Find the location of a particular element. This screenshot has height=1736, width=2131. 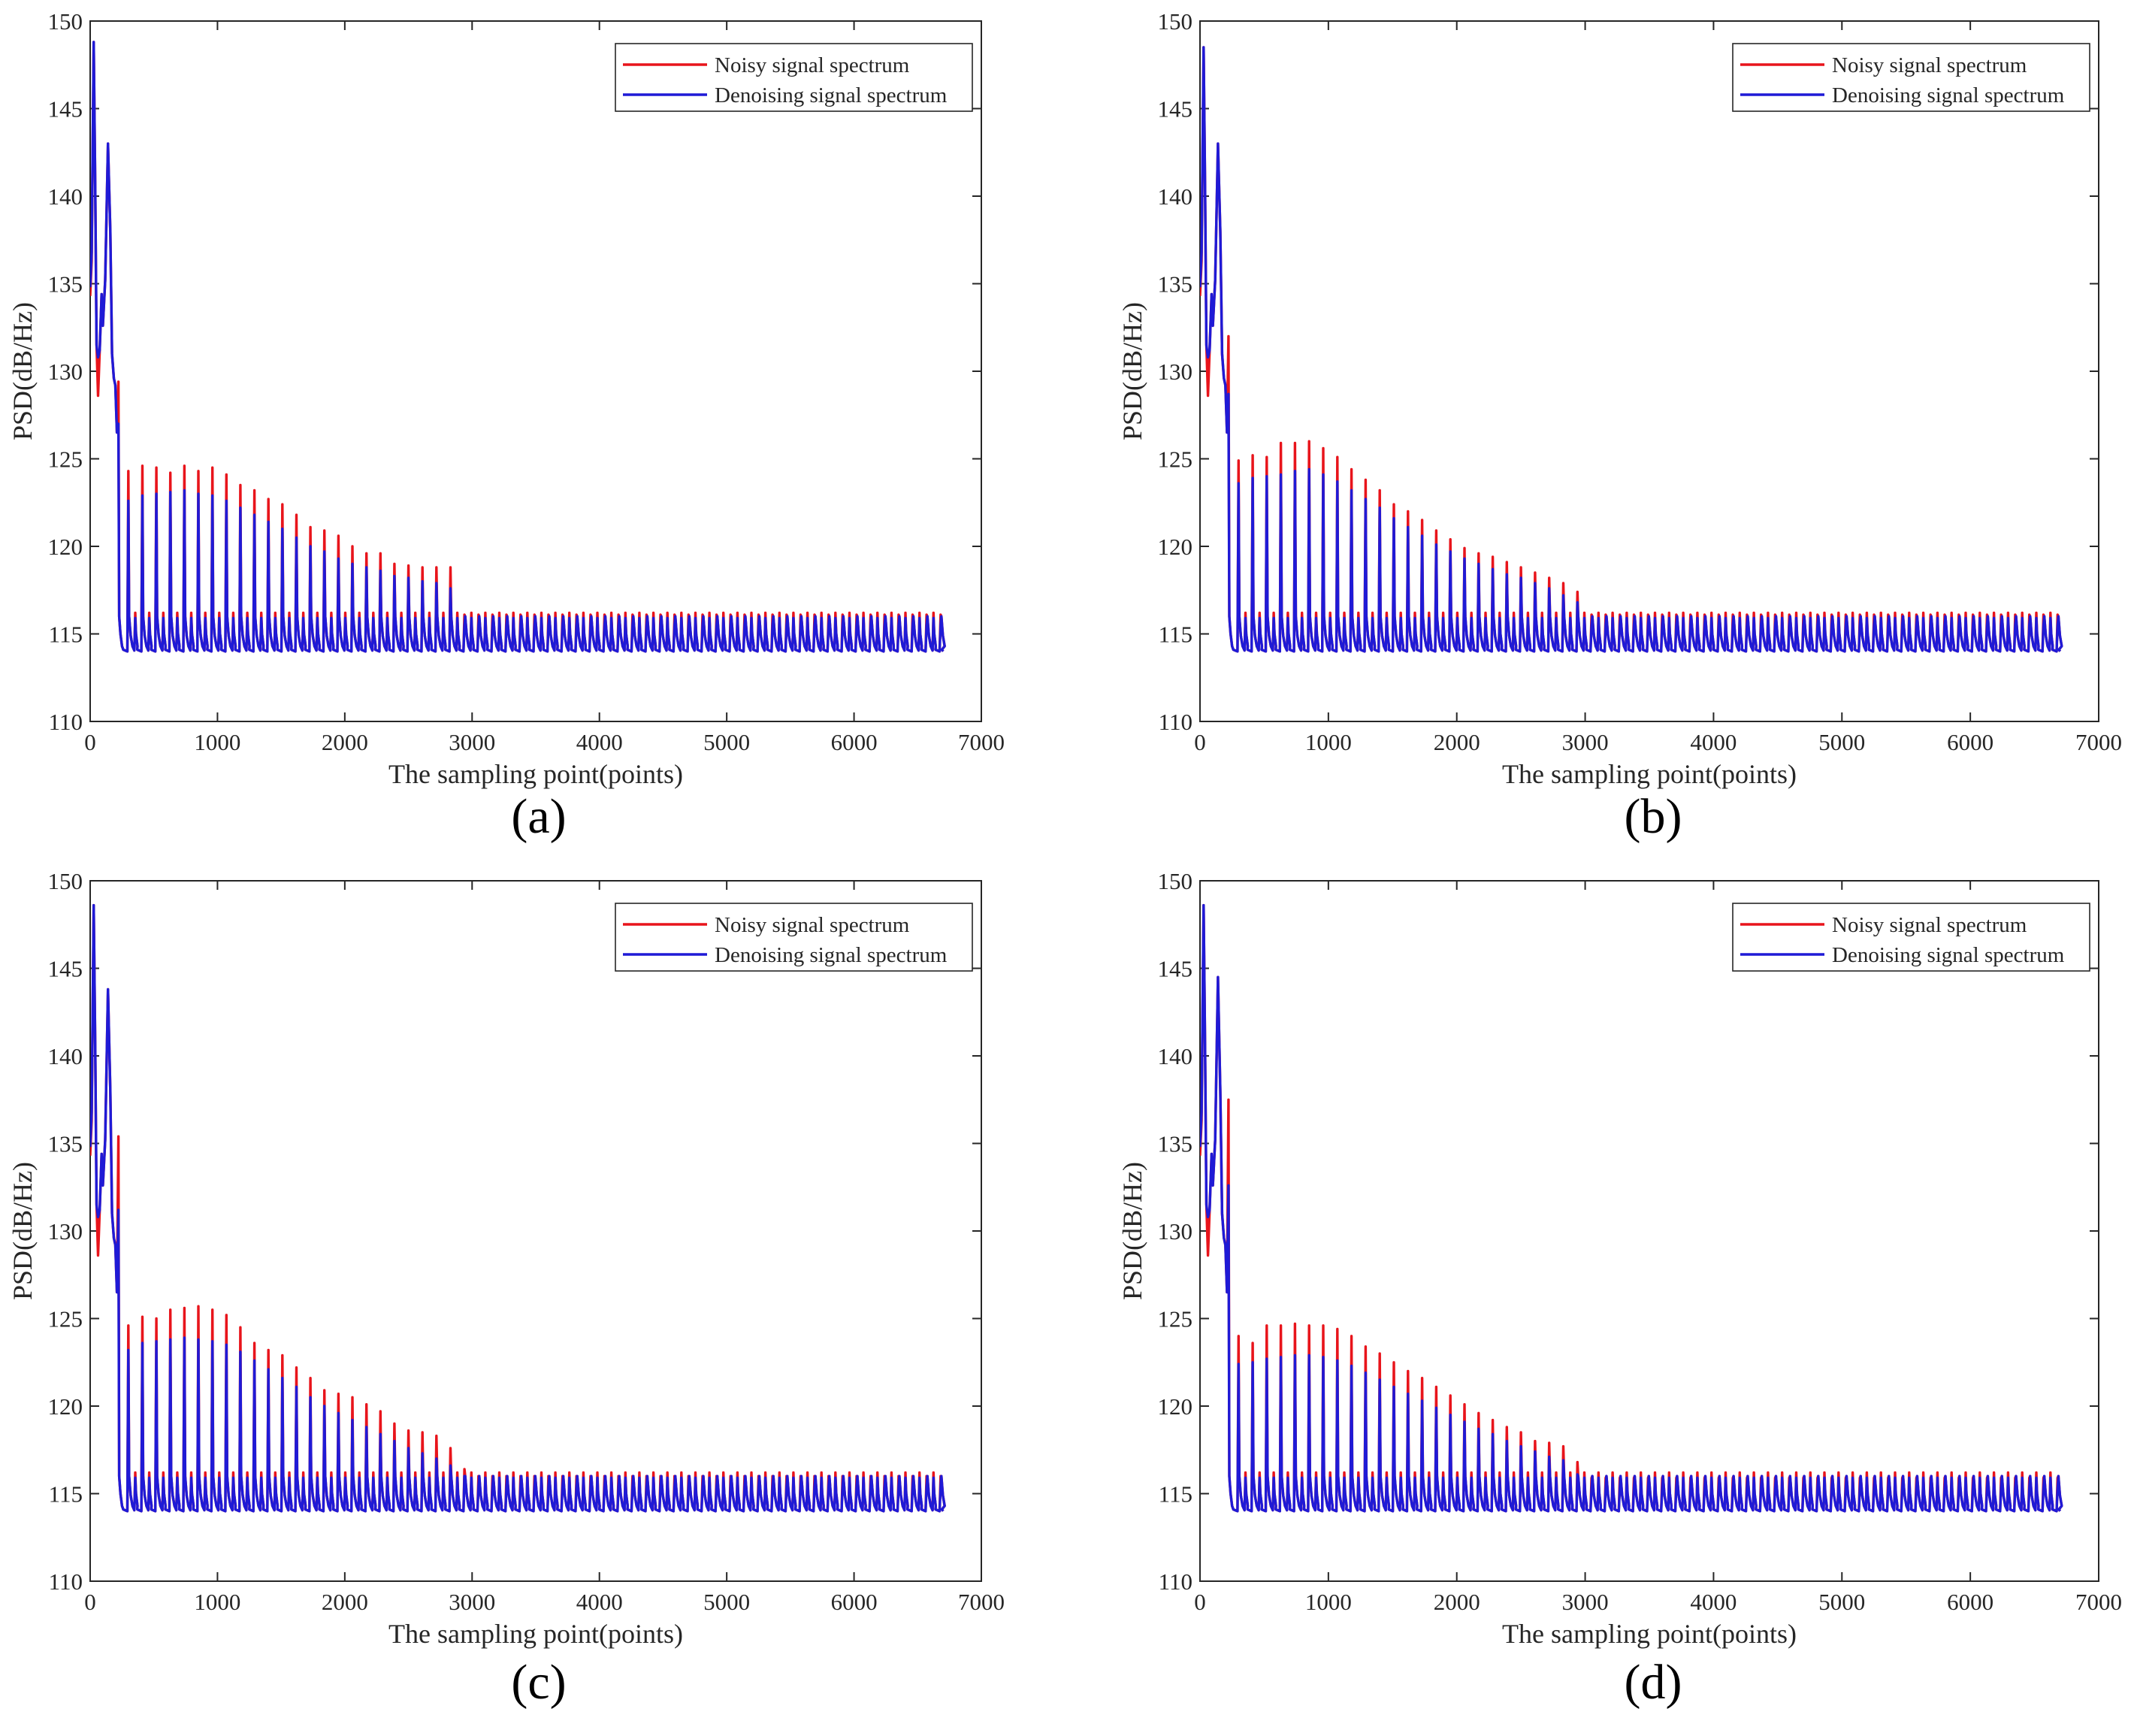

panel-caption: (a) is located at coordinates (538, 816).